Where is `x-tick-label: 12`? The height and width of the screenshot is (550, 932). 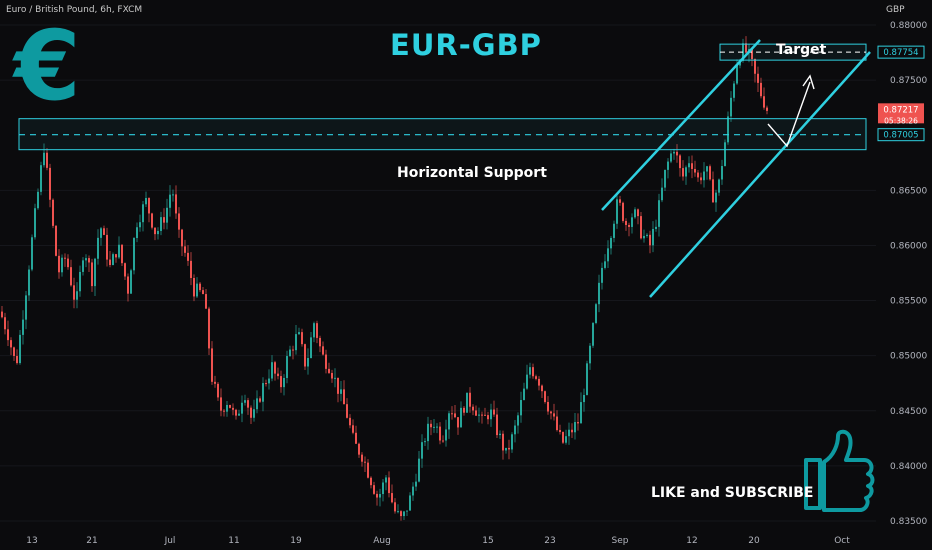 x-tick-label: 12 is located at coordinates (691, 541).